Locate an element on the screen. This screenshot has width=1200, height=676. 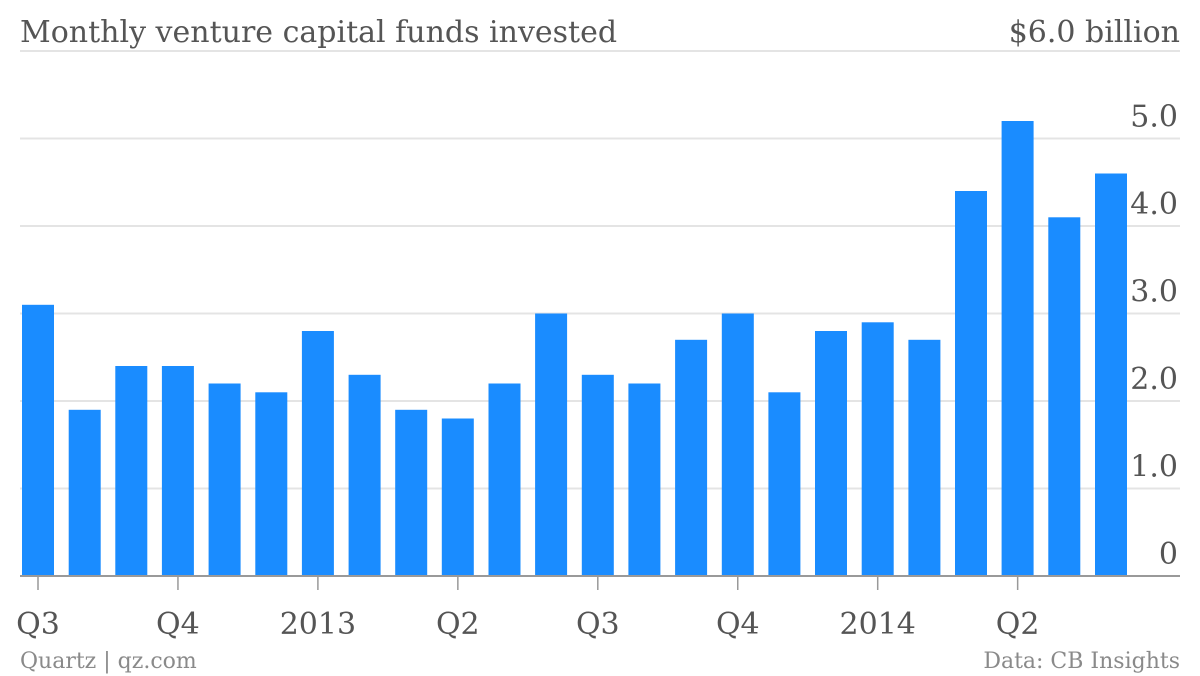
y-tick-label: 5.0 is located at coordinates (1154, 117).